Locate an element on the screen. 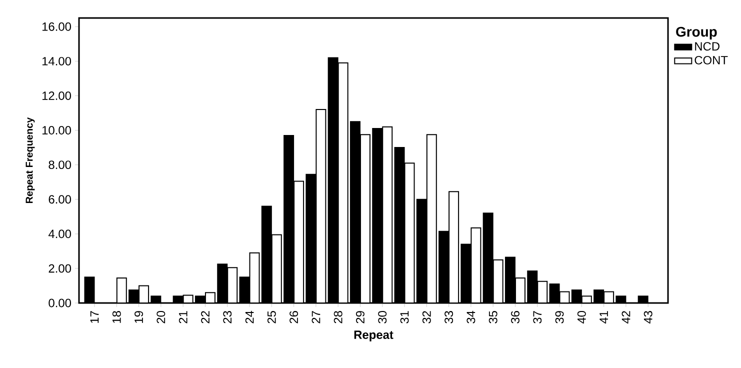 Image resolution: width=741 pixels, height=368 pixels. y-tick-label: 6.00 is located at coordinates (60, 199).